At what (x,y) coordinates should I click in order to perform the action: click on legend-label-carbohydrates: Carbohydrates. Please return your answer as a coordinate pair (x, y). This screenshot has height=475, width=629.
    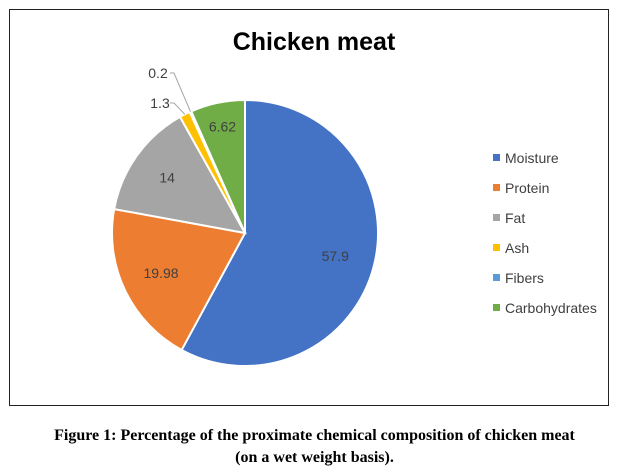
    Looking at the image, I should click on (551, 308).